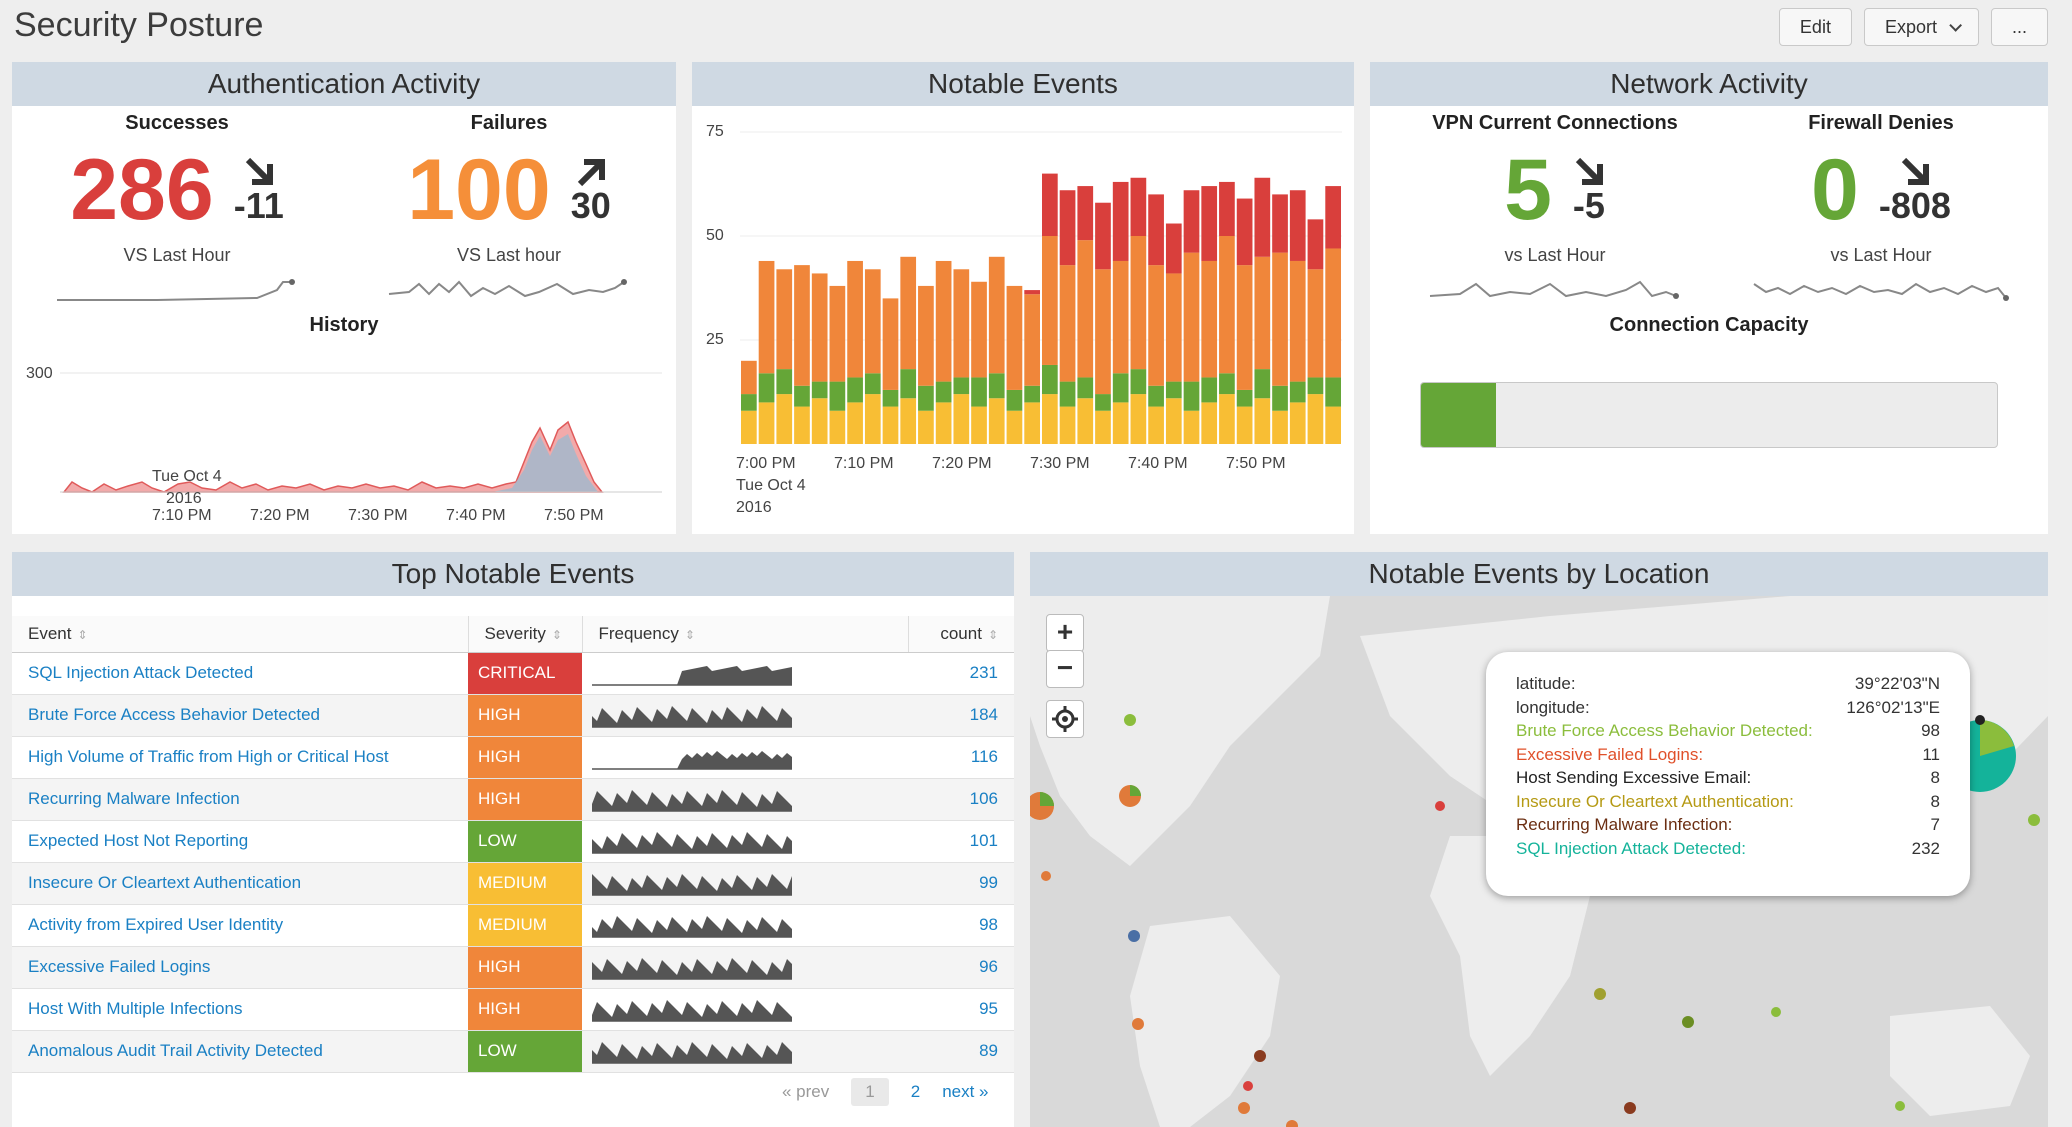  I want to click on frequency-sparkline, so click(745, 967).